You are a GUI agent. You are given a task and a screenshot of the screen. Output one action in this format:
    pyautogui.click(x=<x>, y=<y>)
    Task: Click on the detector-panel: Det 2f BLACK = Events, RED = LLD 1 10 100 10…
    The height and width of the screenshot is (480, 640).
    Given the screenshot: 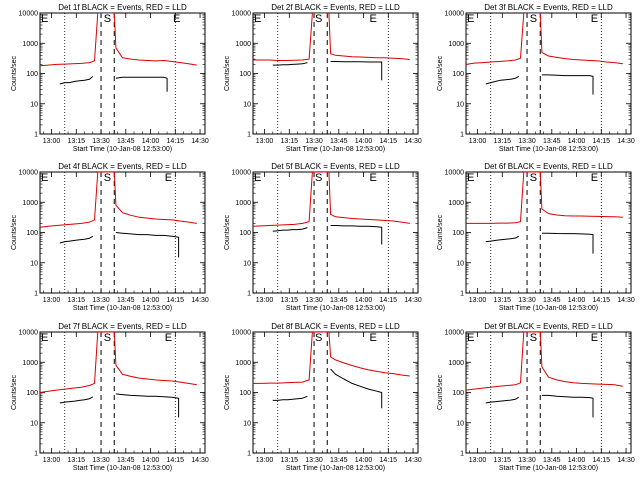 What is the action you would take?
    pyautogui.click(x=323, y=78)
    